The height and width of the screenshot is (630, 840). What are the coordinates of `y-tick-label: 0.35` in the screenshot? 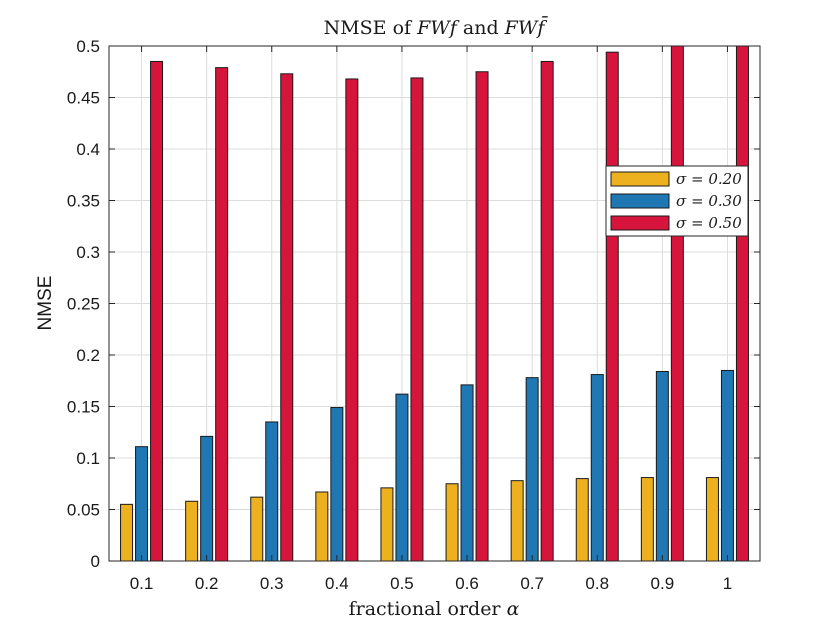 It's located at (83, 201).